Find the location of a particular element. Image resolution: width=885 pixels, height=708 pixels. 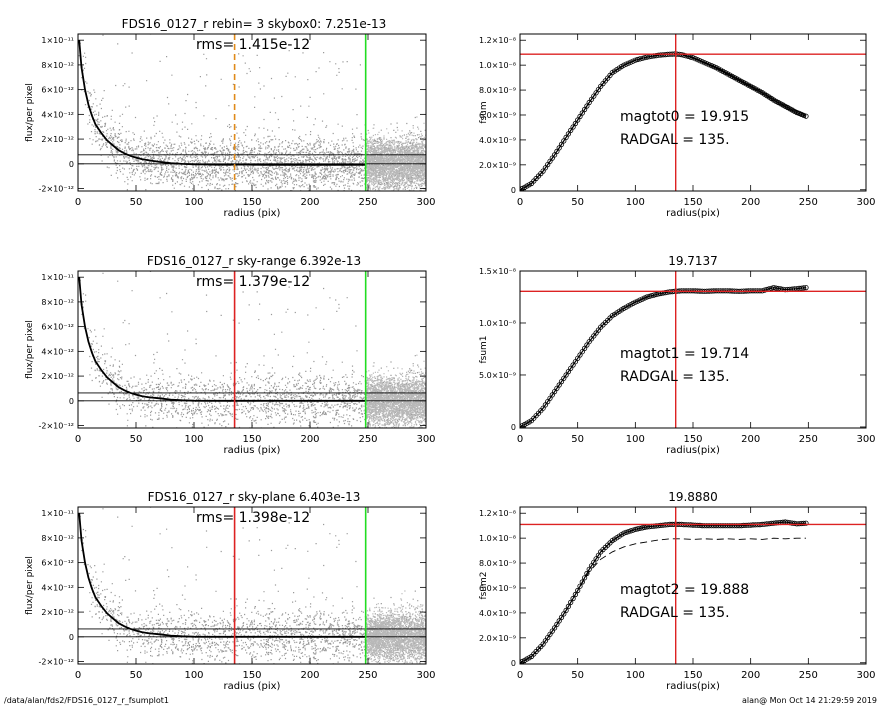

chart-title: FDS16_0127_r sky-plane 6.403e-13 is located at coordinates (254, 497).